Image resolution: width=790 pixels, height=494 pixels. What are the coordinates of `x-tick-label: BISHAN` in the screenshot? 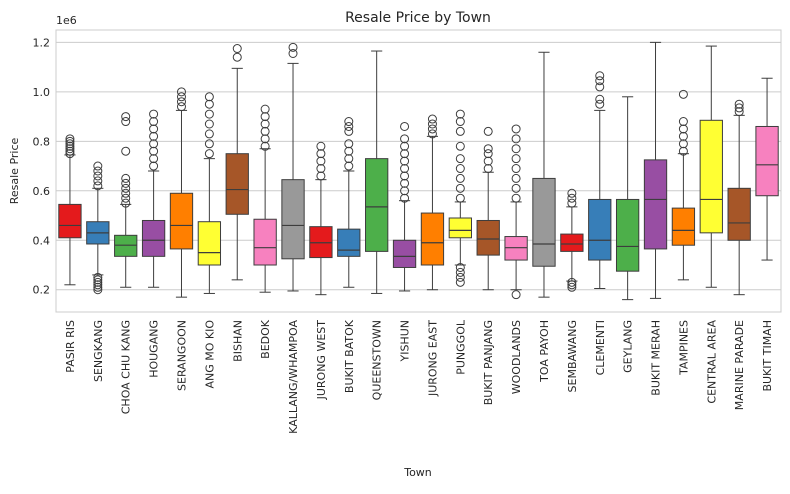 It's located at (237, 341).